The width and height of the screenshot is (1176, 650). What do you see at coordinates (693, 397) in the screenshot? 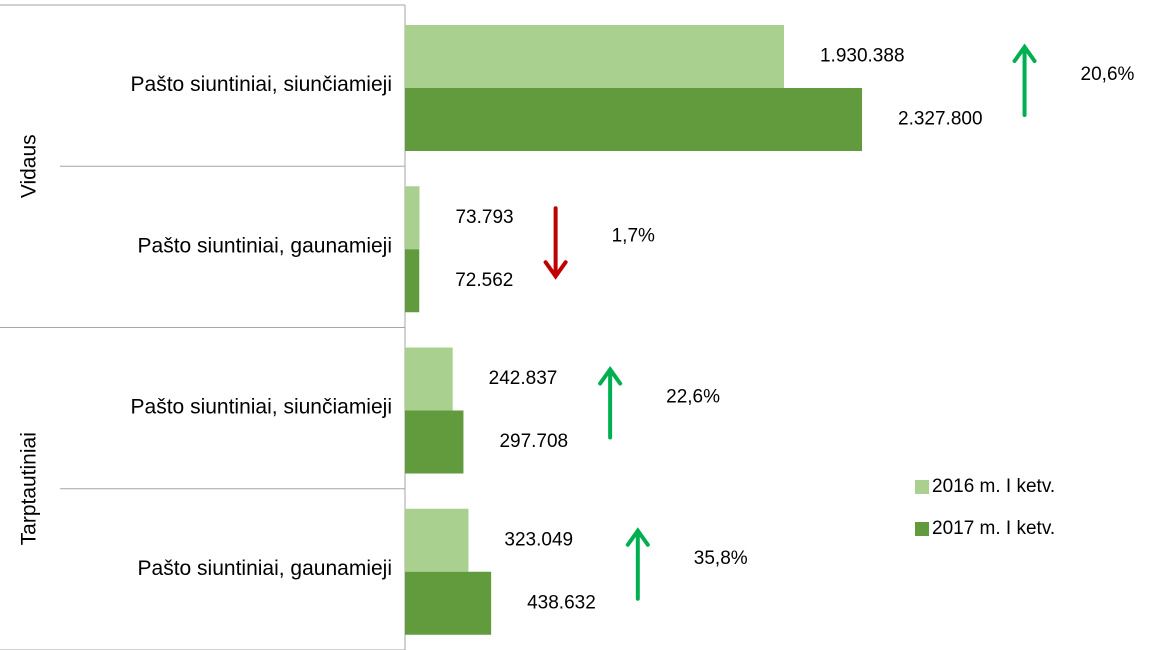
I see `change-label: 22,6%` at bounding box center [693, 397].